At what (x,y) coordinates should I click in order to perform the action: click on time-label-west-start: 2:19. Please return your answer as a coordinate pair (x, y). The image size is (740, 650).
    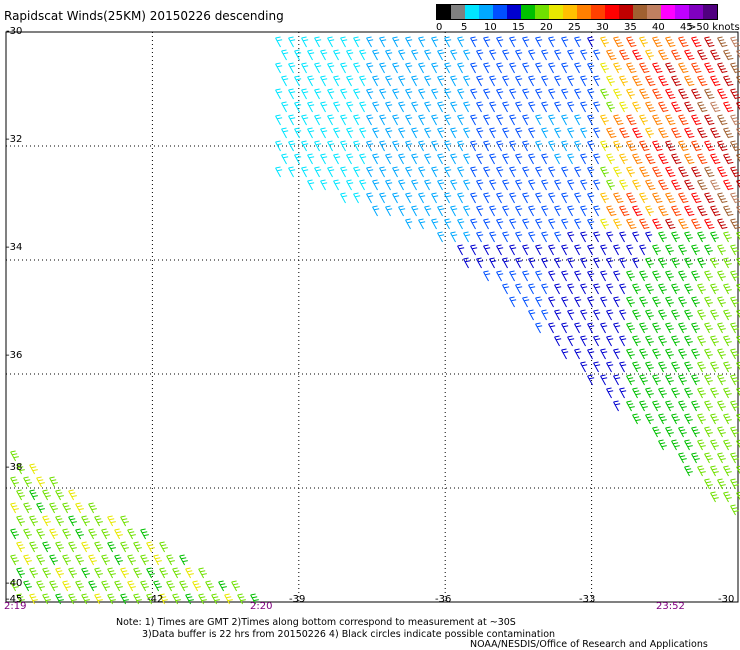
    Looking at the image, I should click on (15, 606).